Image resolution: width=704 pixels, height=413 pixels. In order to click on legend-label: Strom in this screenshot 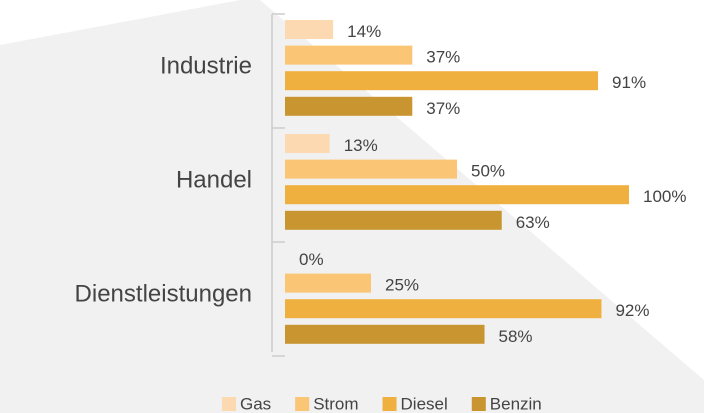, I will do `click(335, 403)`.